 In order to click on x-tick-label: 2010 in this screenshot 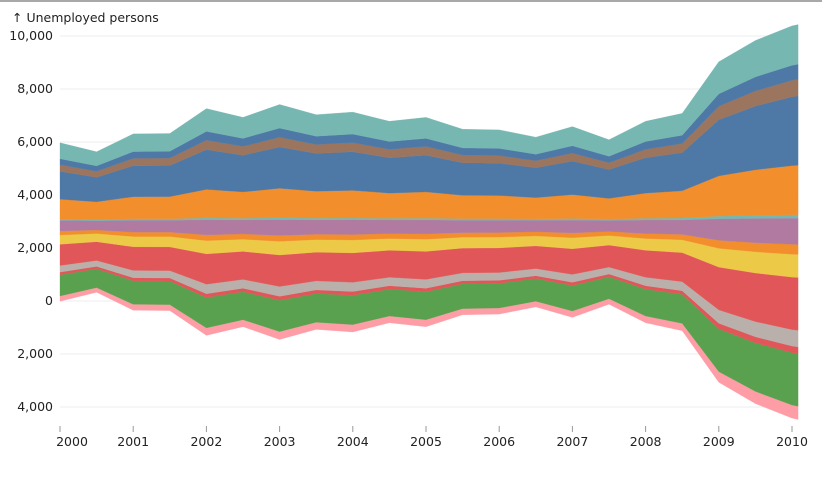, I will do `click(792, 441)`.